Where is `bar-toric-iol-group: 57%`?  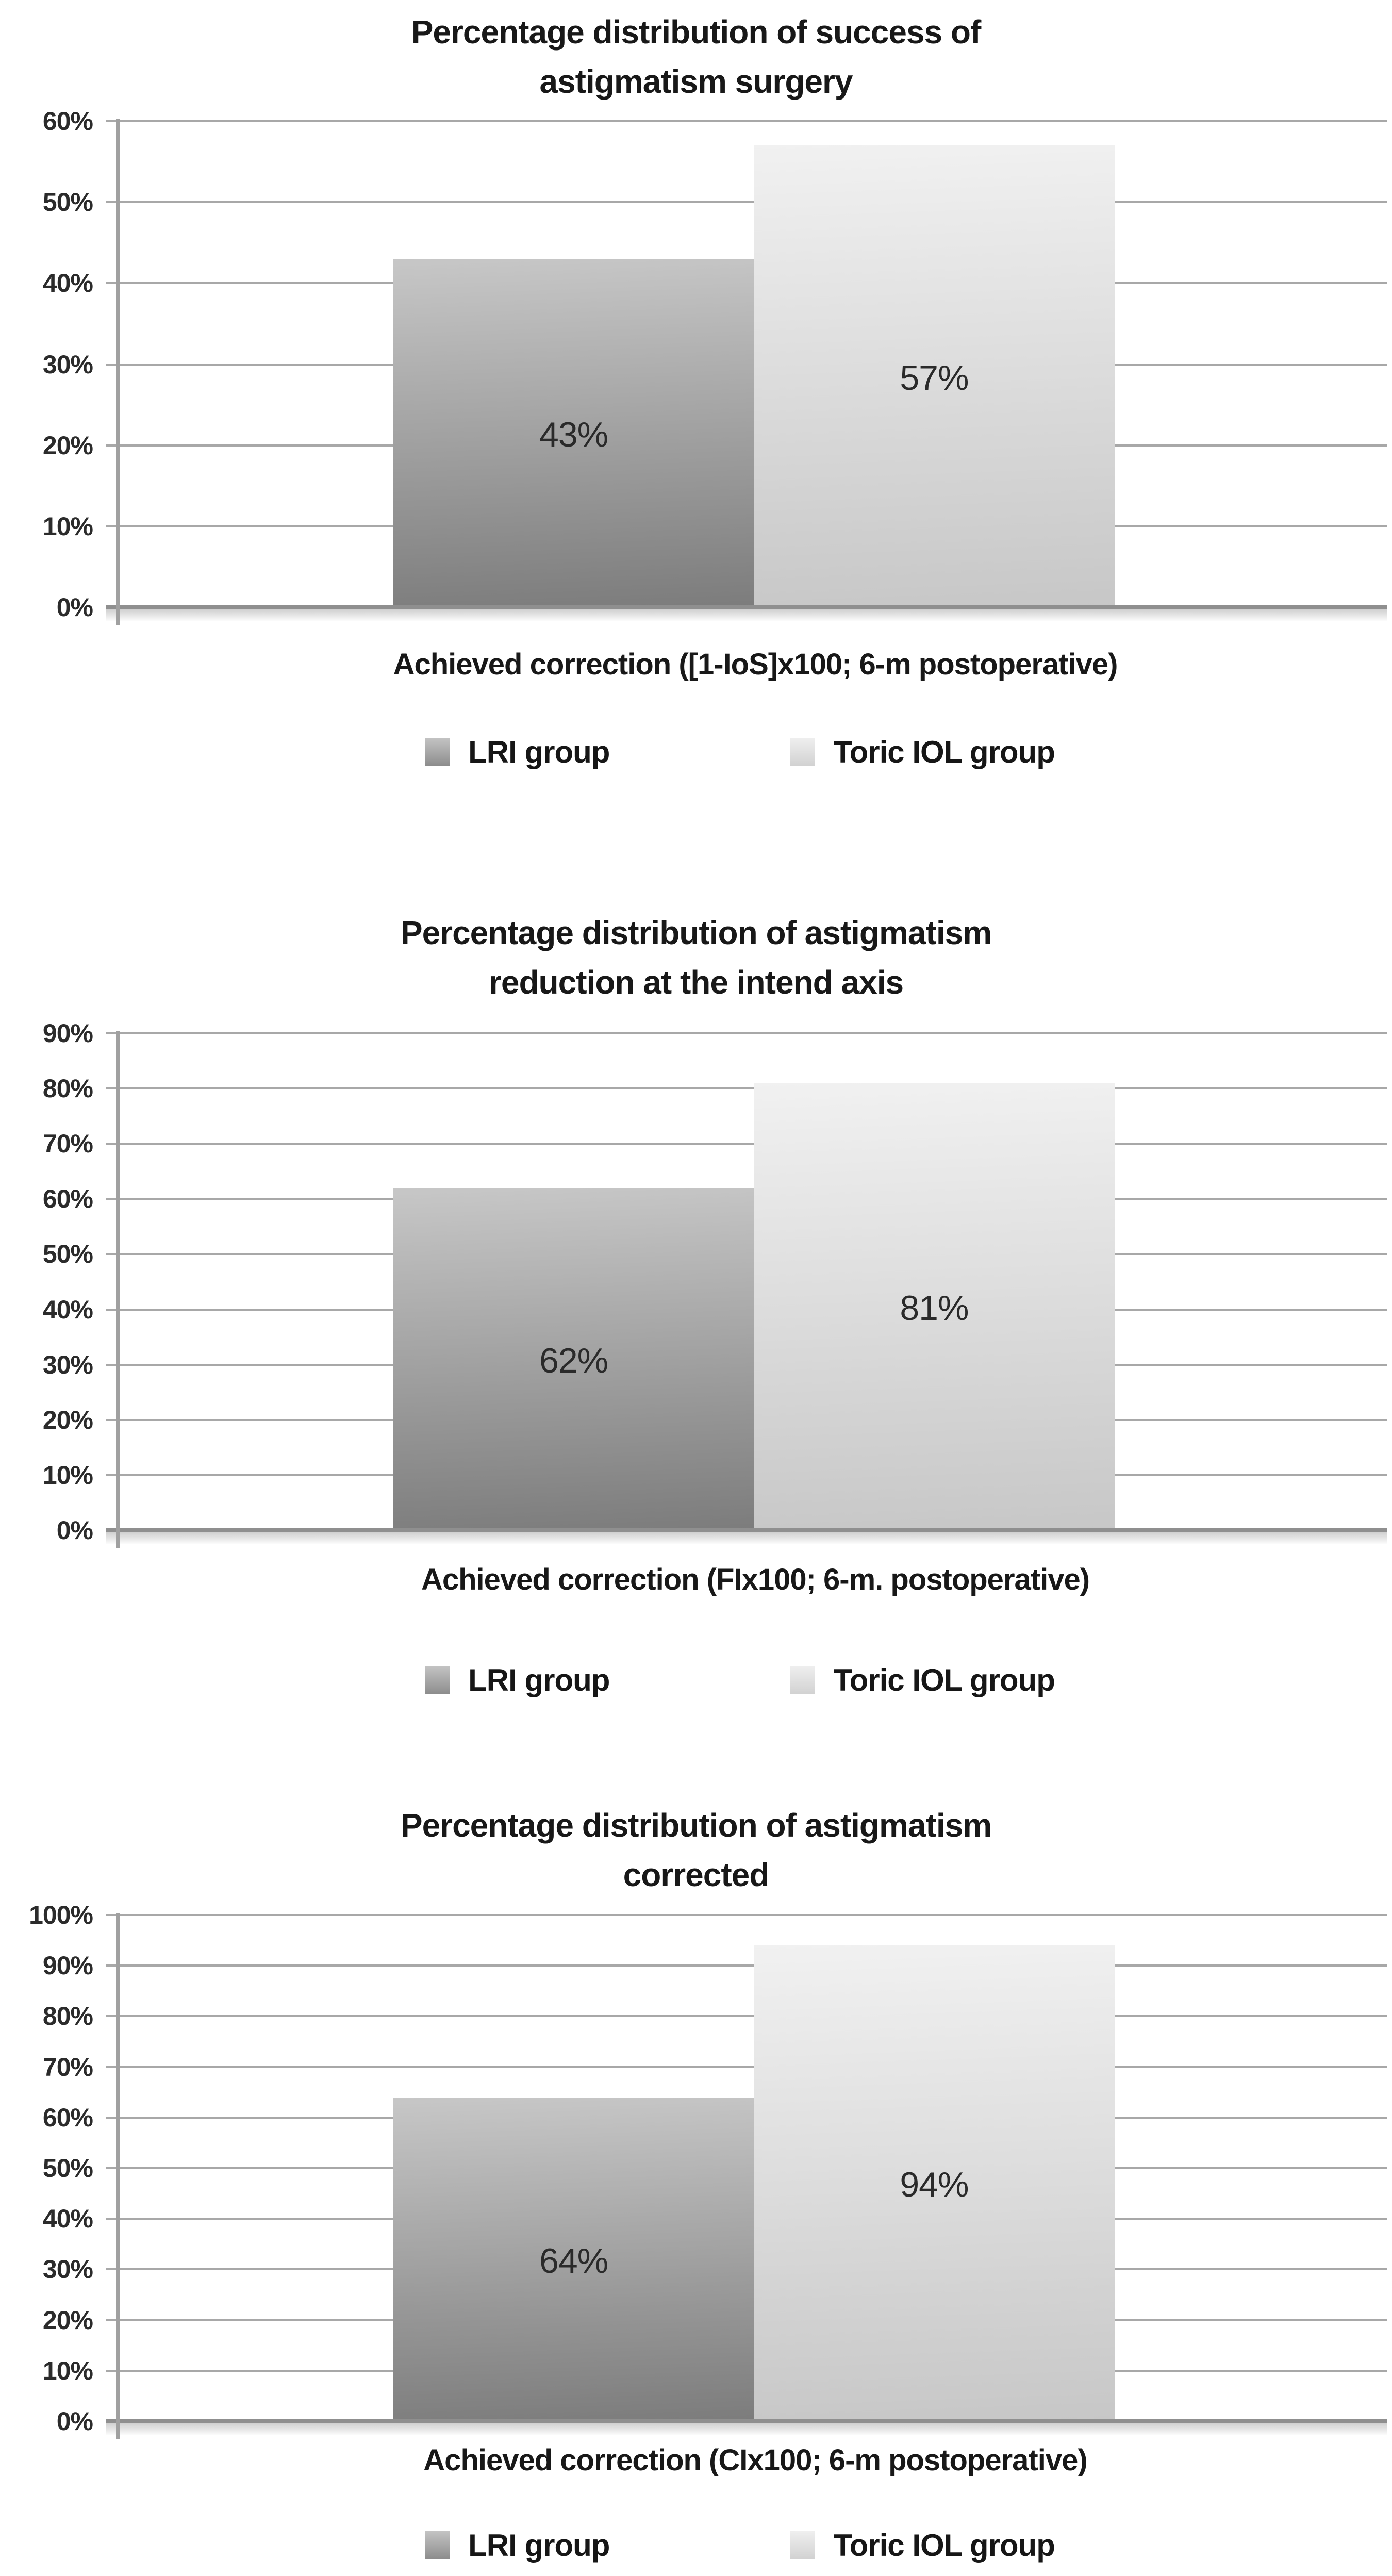
bar-toric-iol-group: 57% is located at coordinates (934, 376).